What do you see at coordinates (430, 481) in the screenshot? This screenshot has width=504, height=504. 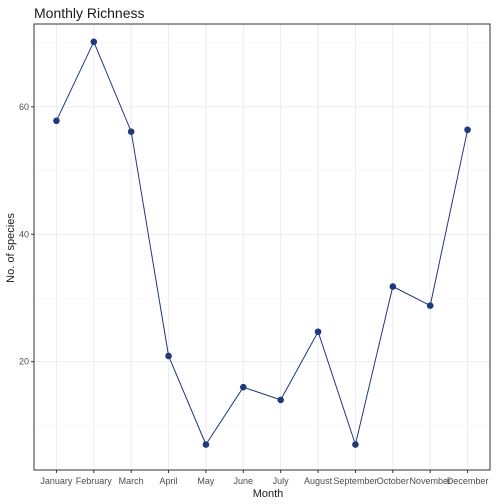 I see `x-tick-label: November` at bounding box center [430, 481].